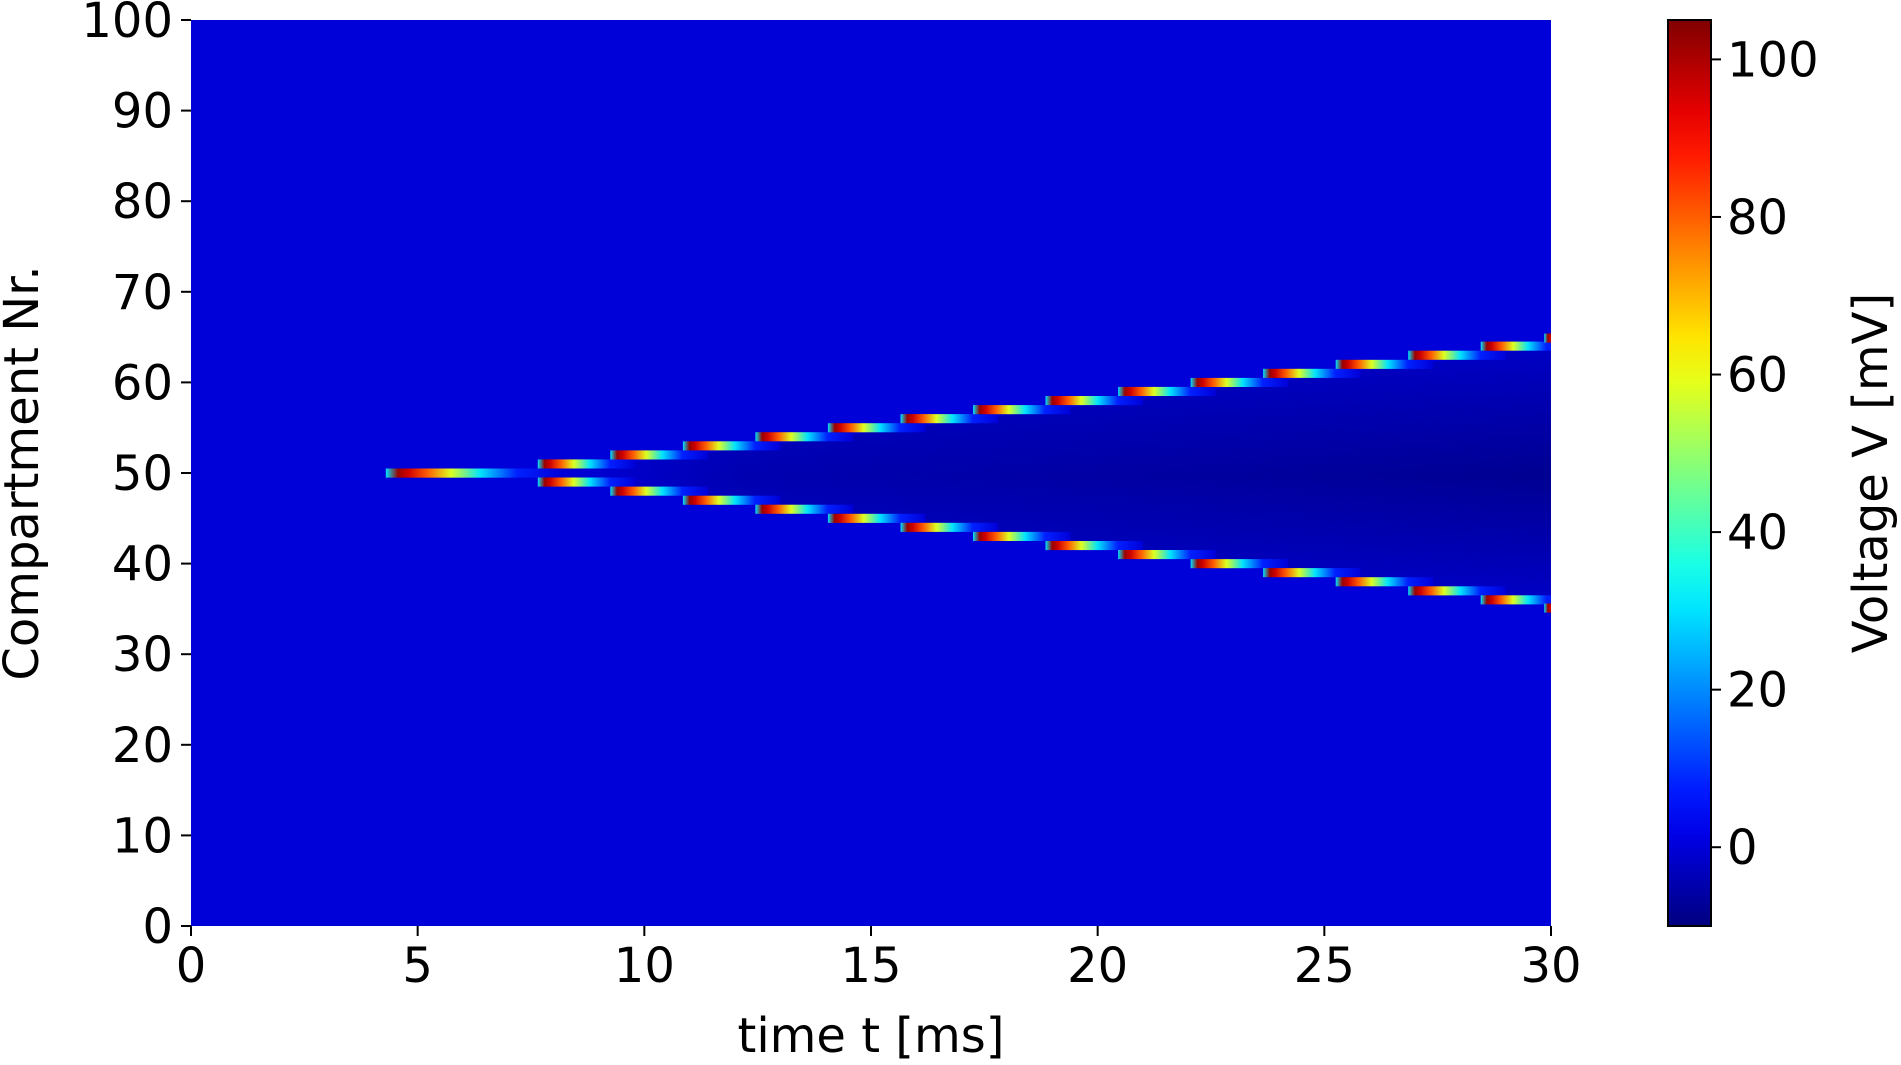 The image size is (1901, 1065). Describe the element at coordinates (142, 474) in the screenshot. I see `y-tick-label: 50` at that location.